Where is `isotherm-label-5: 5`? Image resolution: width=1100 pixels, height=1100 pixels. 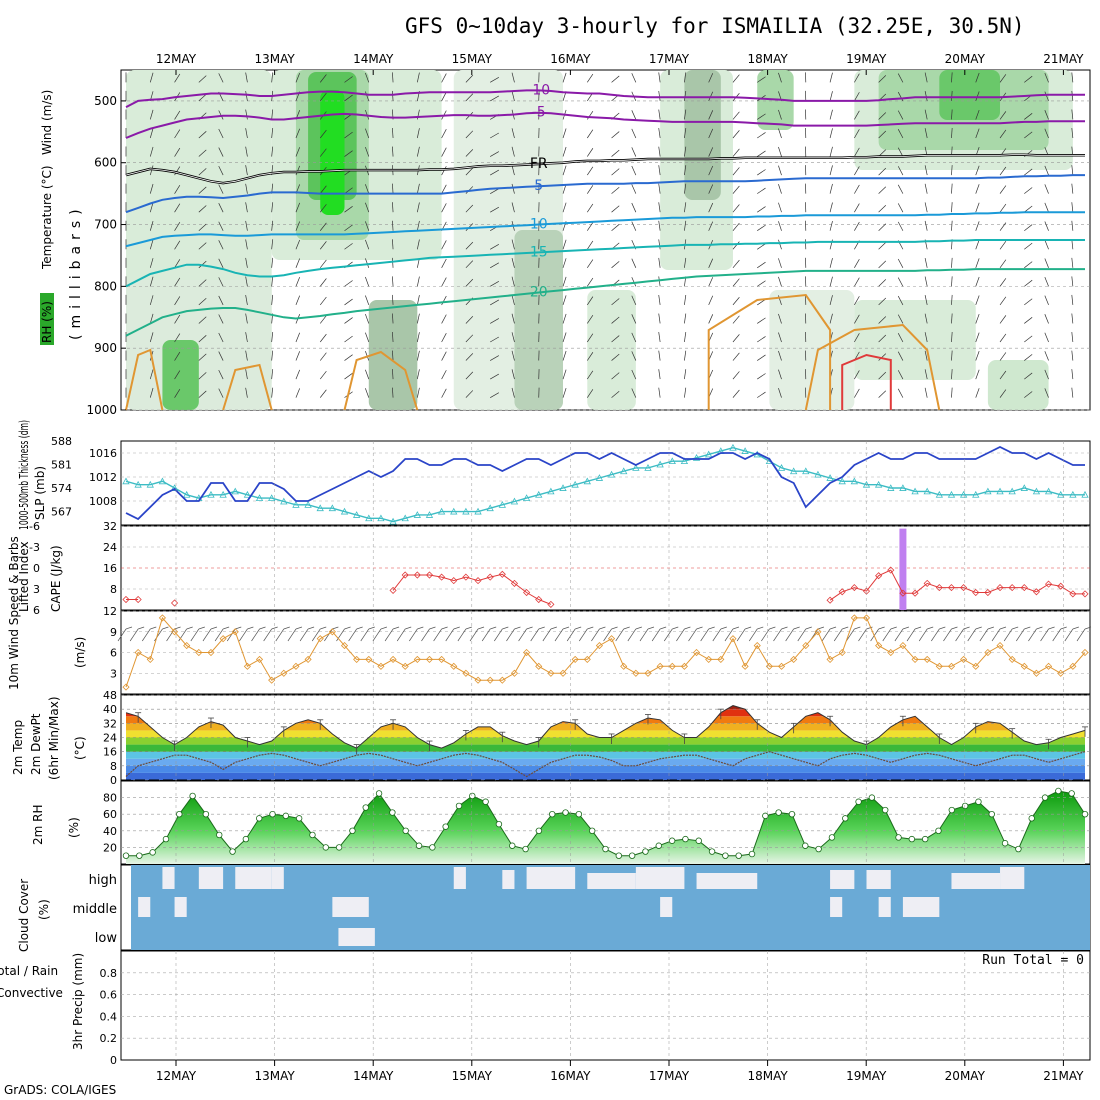
isotherm-label-5: 5 is located at coordinates (538, 186).